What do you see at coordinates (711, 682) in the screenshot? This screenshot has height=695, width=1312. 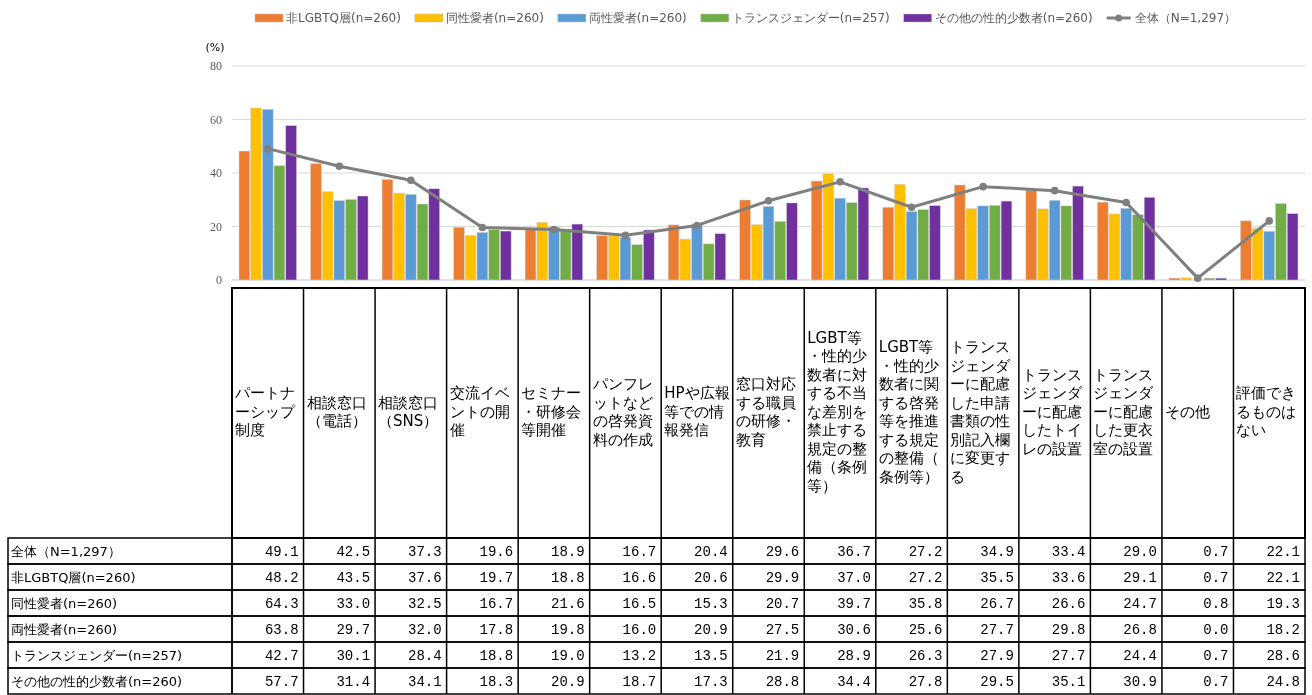 I see `data-label: 17.3` at bounding box center [711, 682].